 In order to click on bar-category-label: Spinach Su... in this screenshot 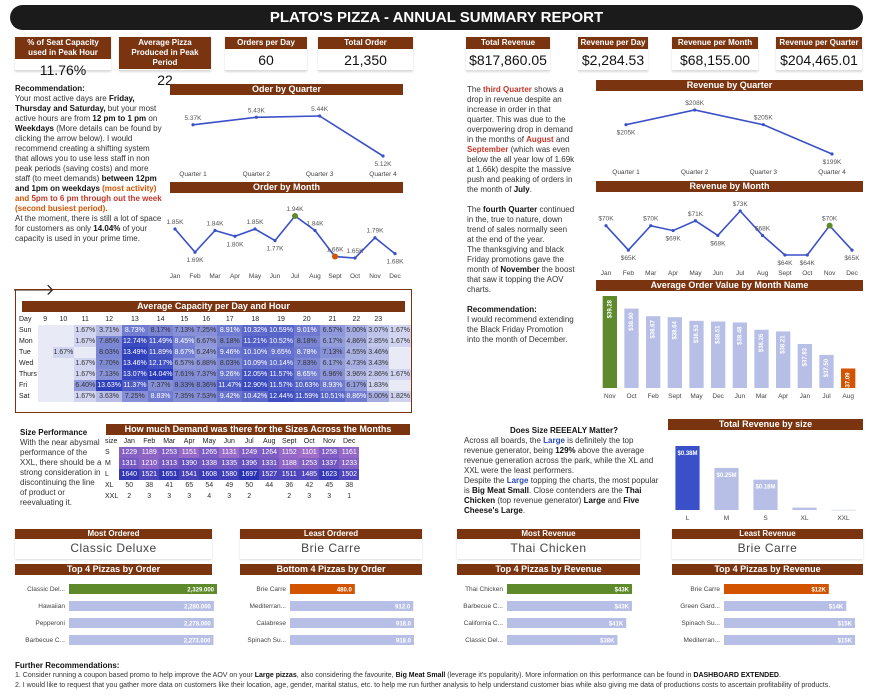, I will do `click(700, 623)`.